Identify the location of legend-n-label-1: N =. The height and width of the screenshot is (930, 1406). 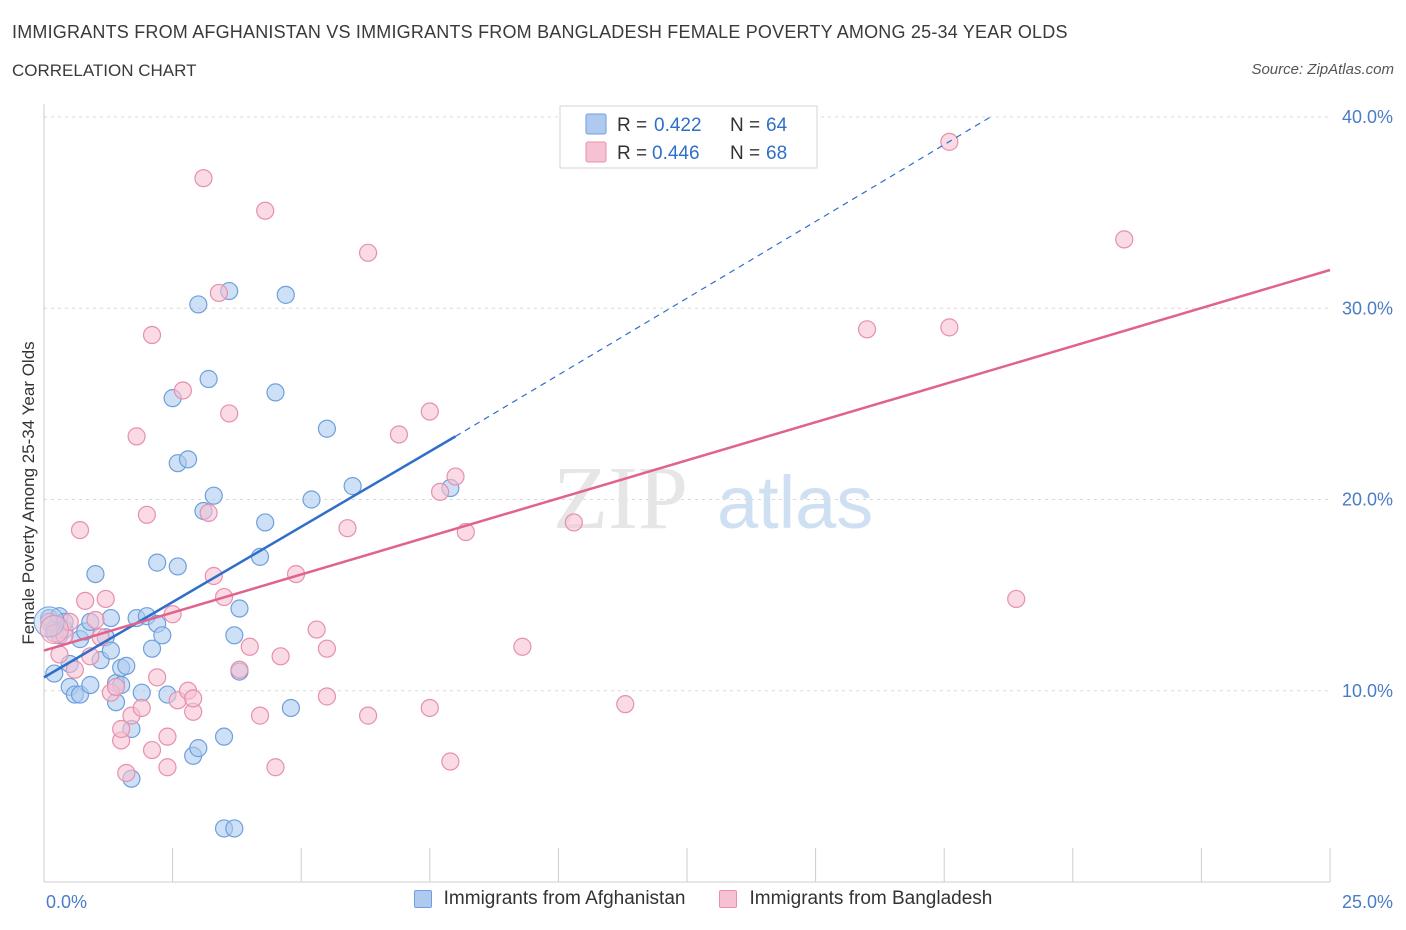
(745, 125).